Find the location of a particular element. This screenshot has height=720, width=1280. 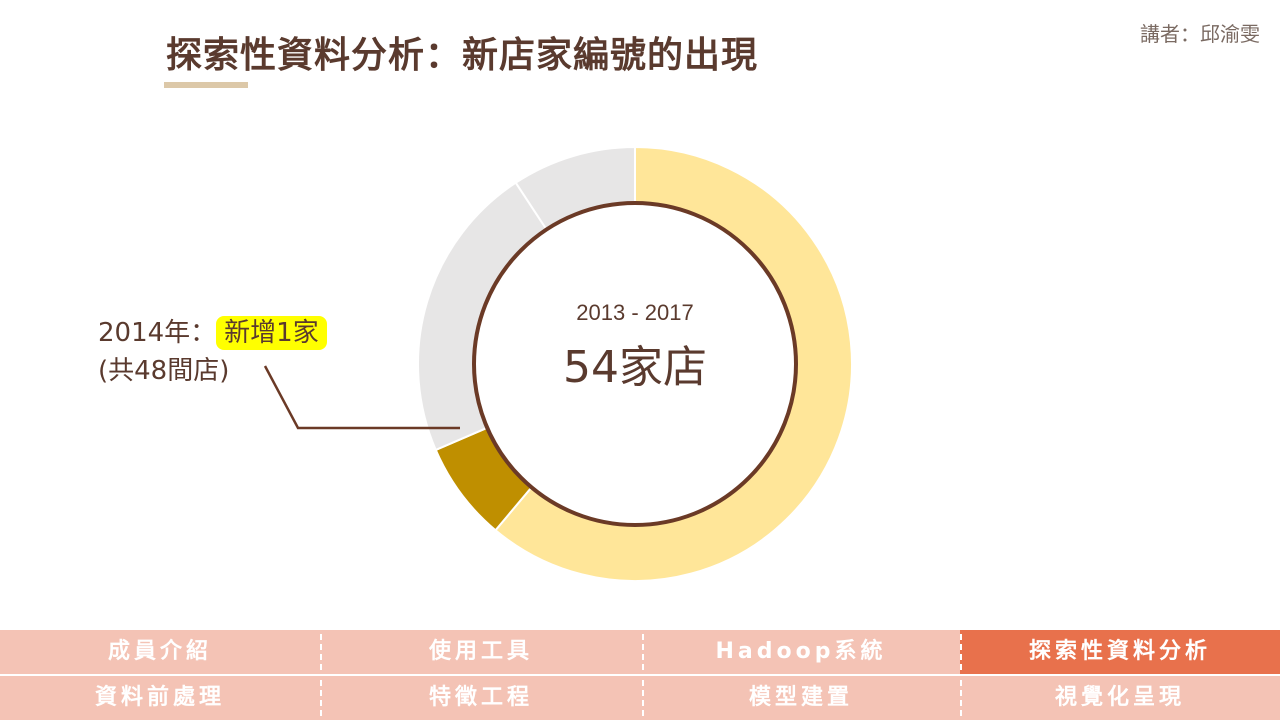

nav-item-tools: 使用工具 is located at coordinates (480, 651).